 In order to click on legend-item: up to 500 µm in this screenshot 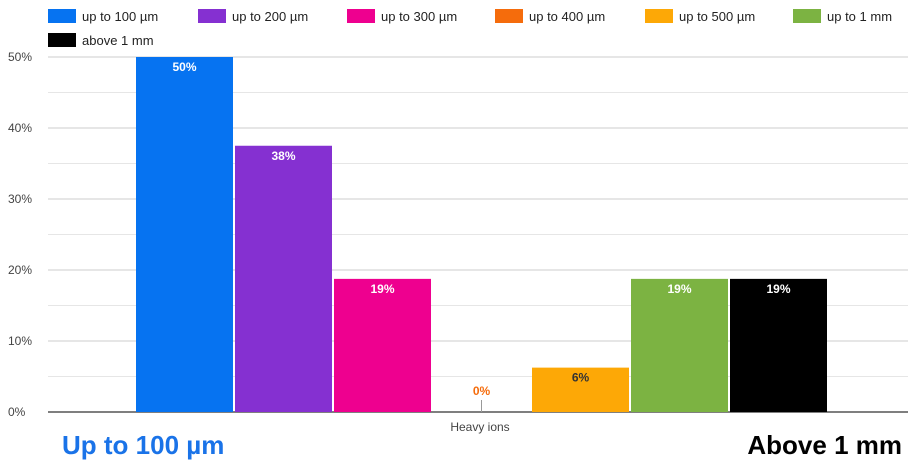, I will do `click(700, 16)`.